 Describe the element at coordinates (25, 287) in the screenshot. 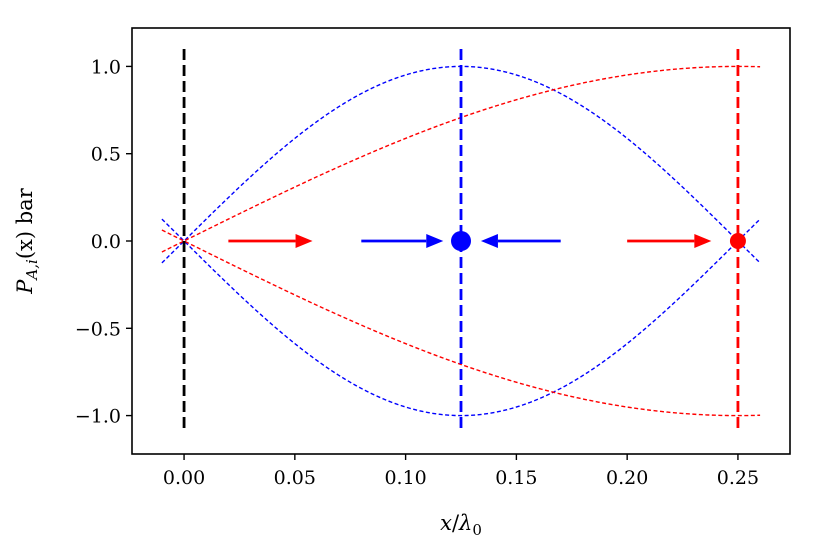

I see `y-axis-label-p: P` at that location.